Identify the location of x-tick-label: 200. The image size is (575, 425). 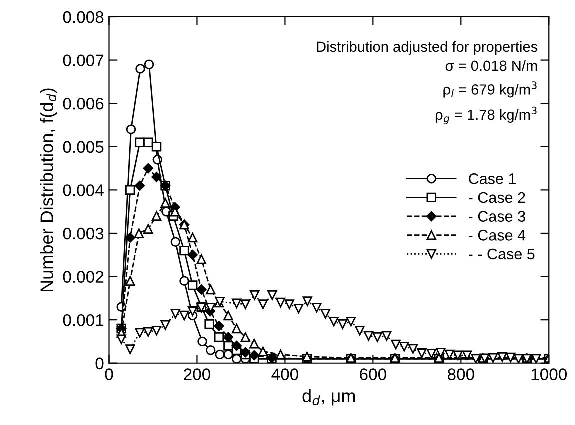
(197, 374).